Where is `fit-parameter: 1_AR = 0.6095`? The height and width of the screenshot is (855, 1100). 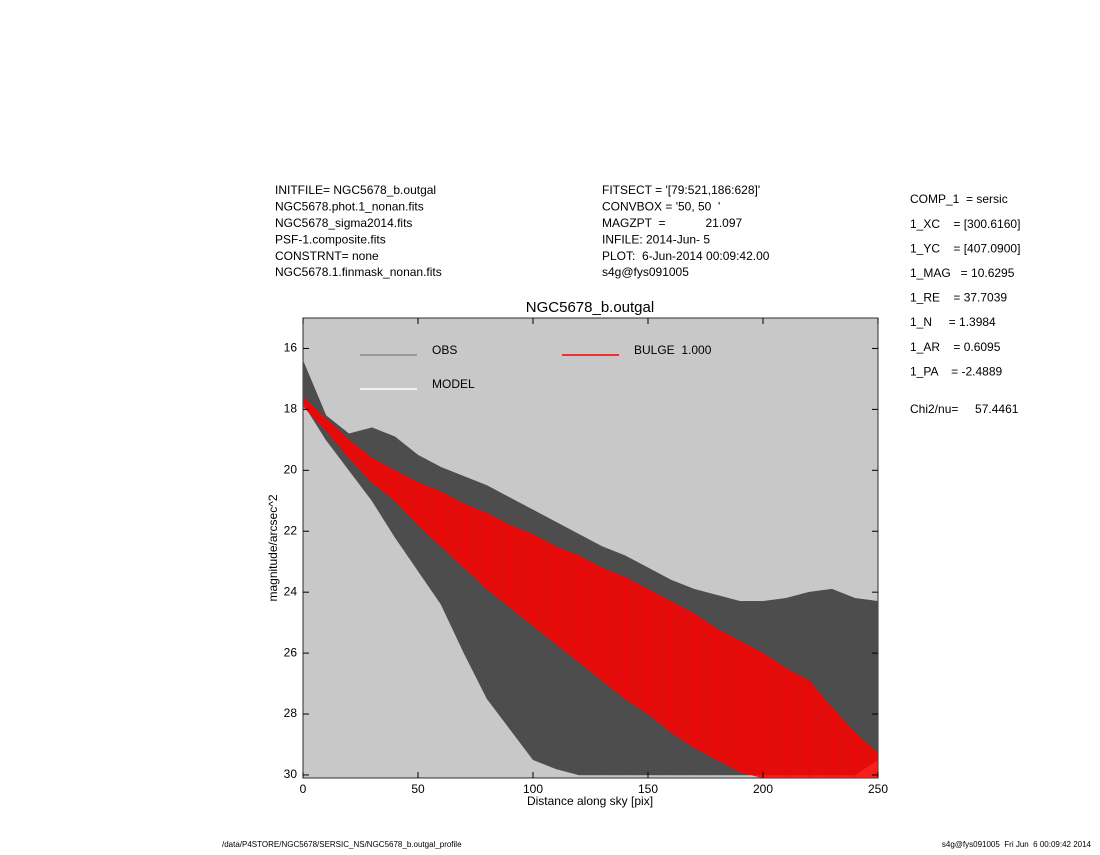 fit-parameter: 1_AR = 0.6095 is located at coordinates (955, 347).